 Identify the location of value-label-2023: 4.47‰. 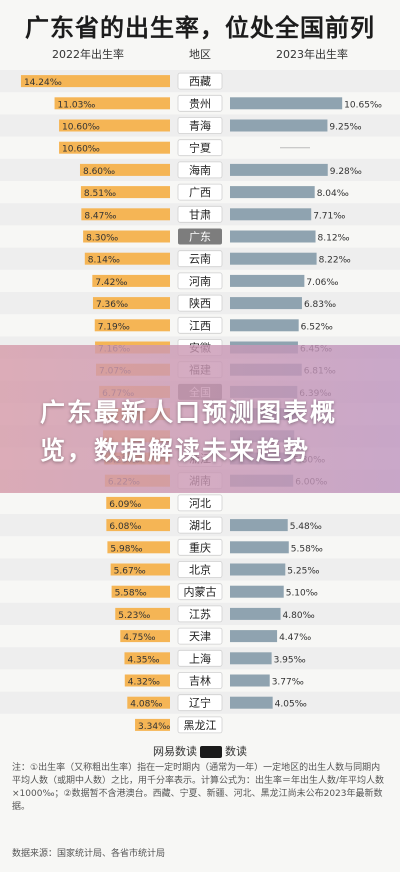
(295, 638).